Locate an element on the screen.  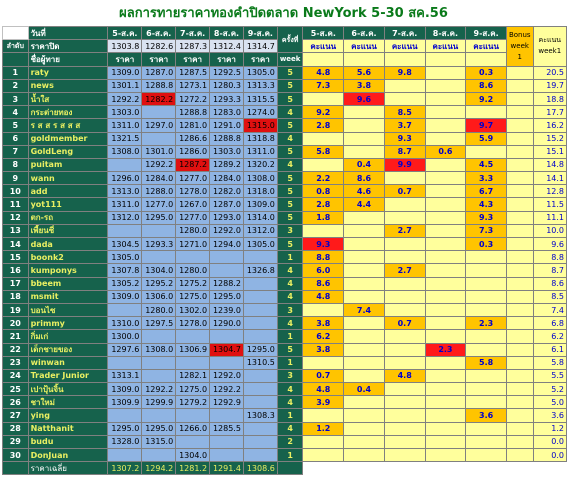
price-cell: 1314.0 is located at coordinates (260, 217).